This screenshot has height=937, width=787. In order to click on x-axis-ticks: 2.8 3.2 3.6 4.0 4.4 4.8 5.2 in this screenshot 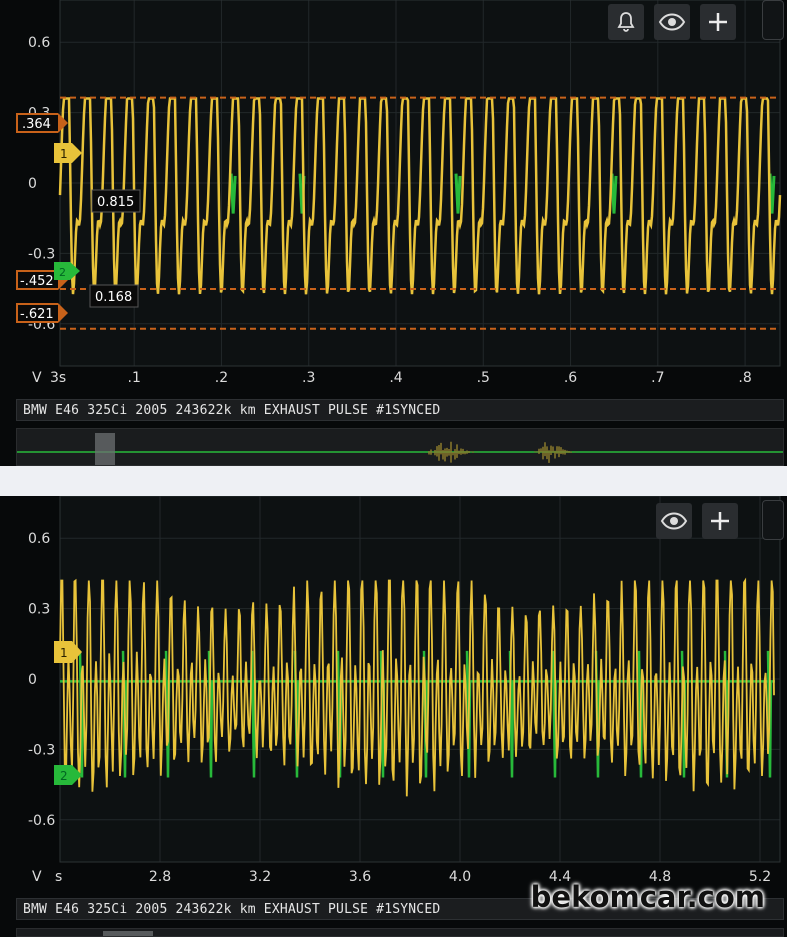, I will do `click(460, 877)`.